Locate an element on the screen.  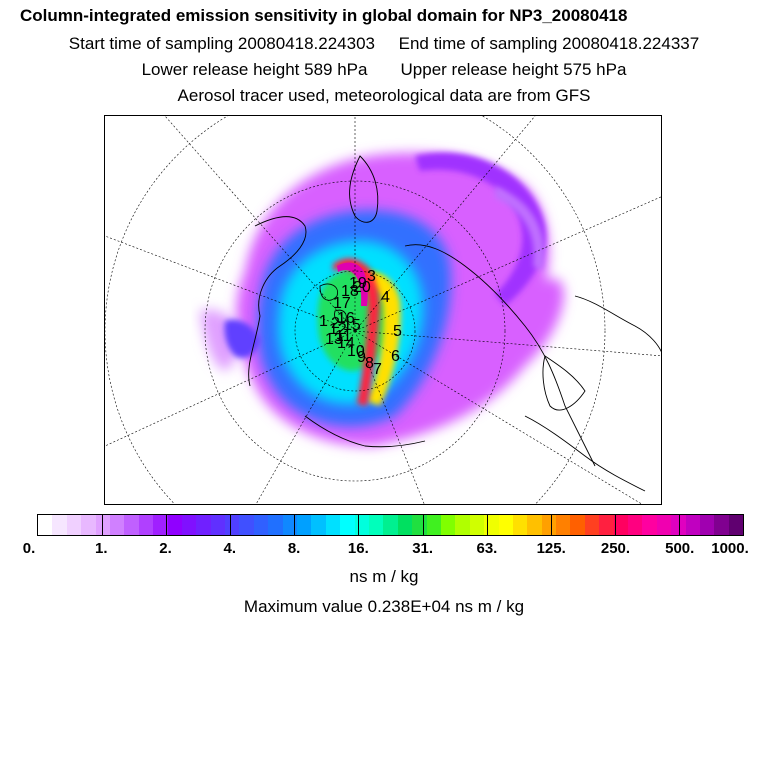
traj-label-3: 3 is located at coordinates (371, 276).